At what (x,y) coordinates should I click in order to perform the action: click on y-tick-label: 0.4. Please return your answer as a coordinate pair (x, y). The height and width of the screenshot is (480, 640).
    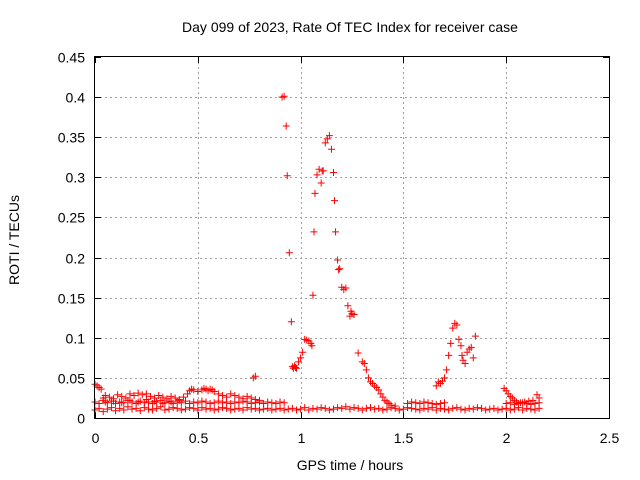
    Looking at the image, I should click on (76, 98).